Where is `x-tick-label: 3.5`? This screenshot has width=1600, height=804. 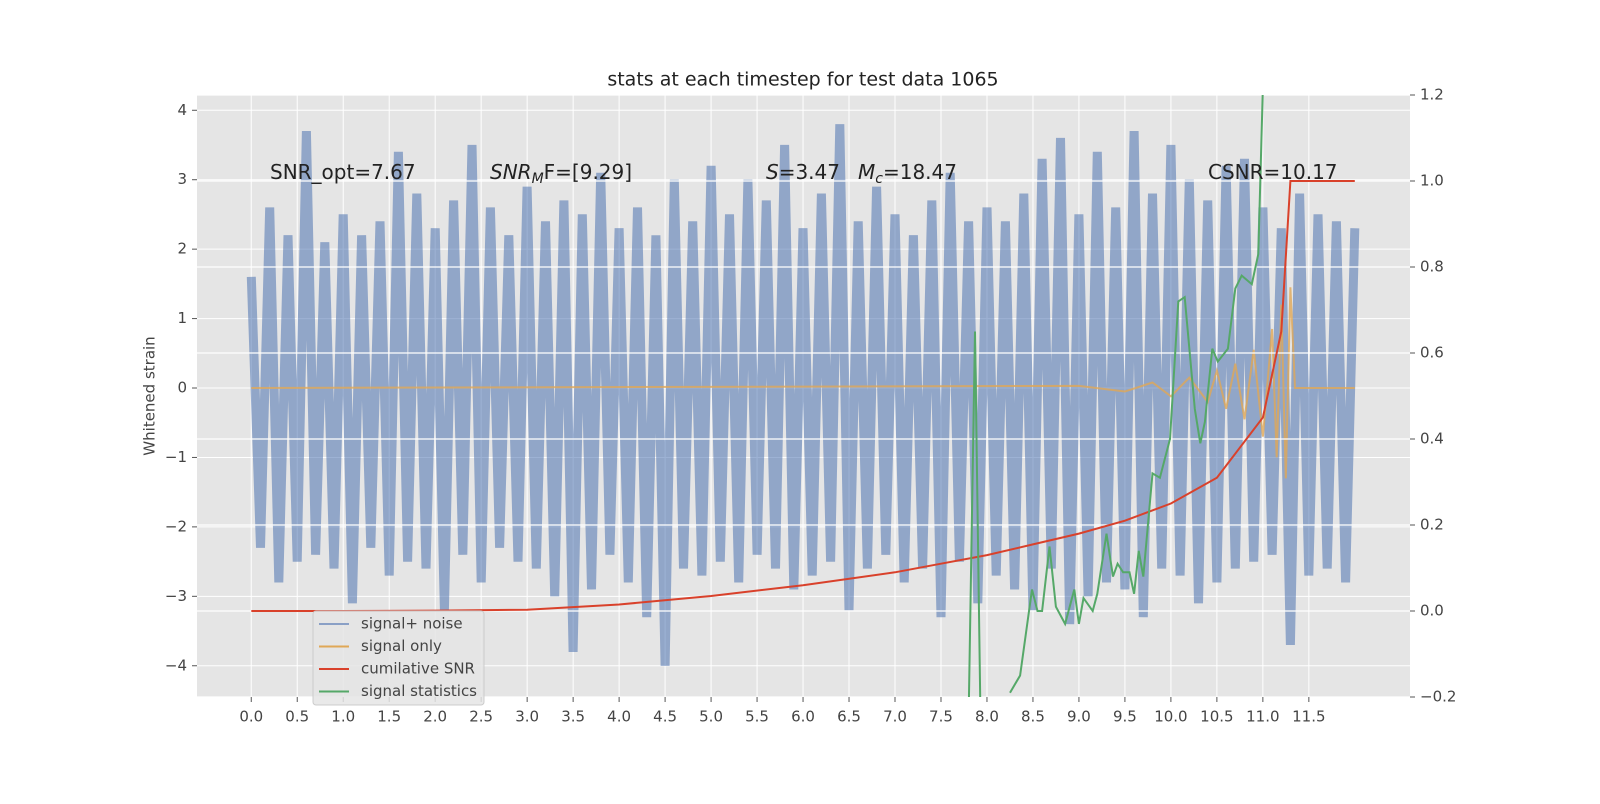
x-tick-label: 3.5 is located at coordinates (573, 717).